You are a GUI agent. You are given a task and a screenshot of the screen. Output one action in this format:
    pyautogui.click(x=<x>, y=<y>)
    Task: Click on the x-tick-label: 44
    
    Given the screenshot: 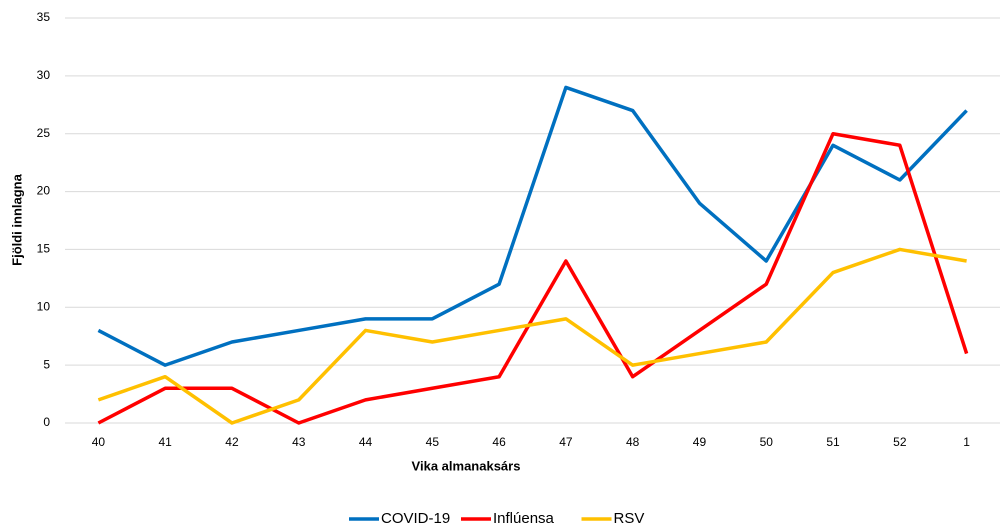 What is the action you would take?
    pyautogui.click(x=366, y=442)
    